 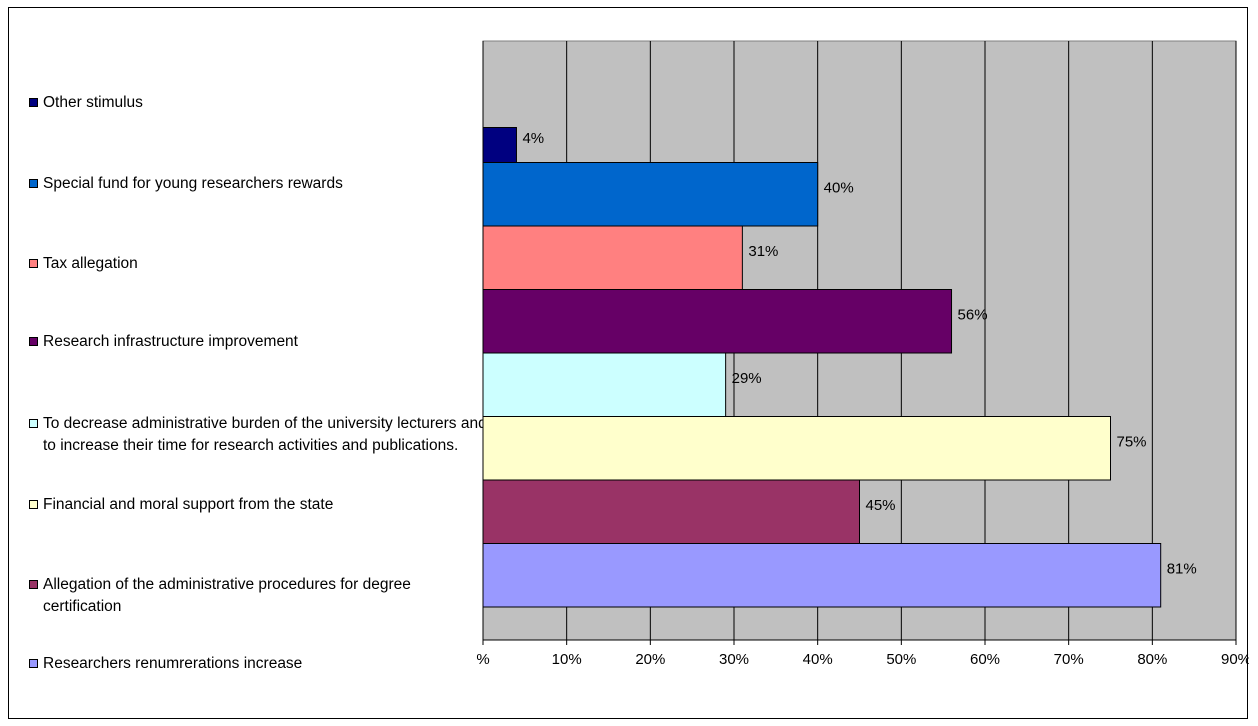 I want to click on x-tick-label: 90%, so click(x=1235, y=659).